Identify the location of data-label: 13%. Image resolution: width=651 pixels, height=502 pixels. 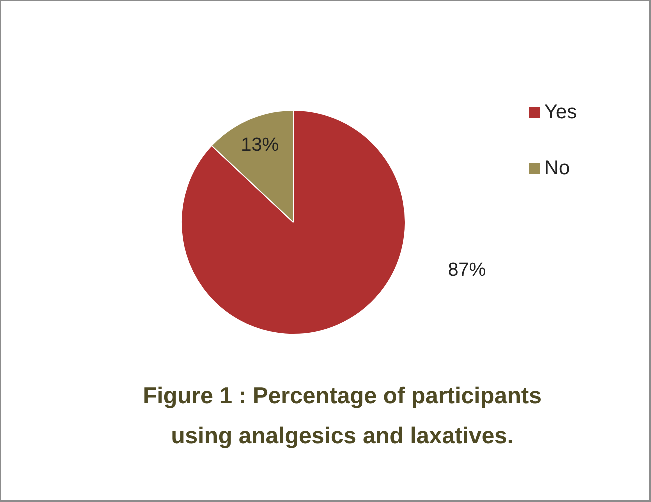
(260, 145).